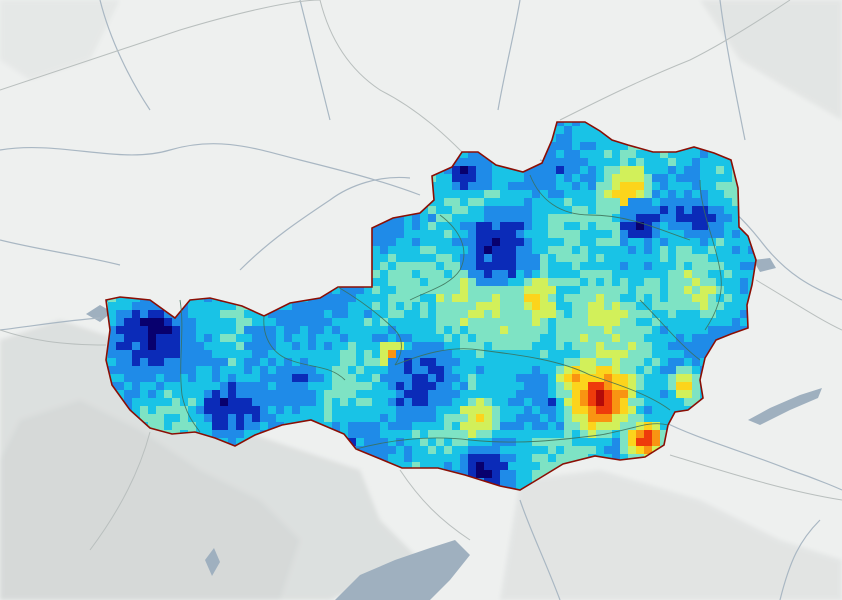 The height and width of the screenshot is (600, 842). What do you see at coordinates (785, 406) in the screenshot?
I see `lake-balaton` at bounding box center [785, 406].